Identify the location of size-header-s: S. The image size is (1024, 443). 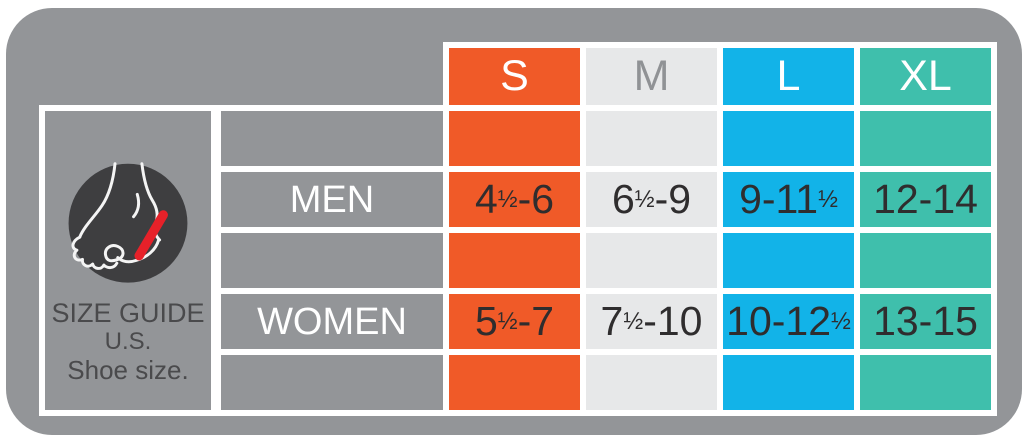
(514, 76).